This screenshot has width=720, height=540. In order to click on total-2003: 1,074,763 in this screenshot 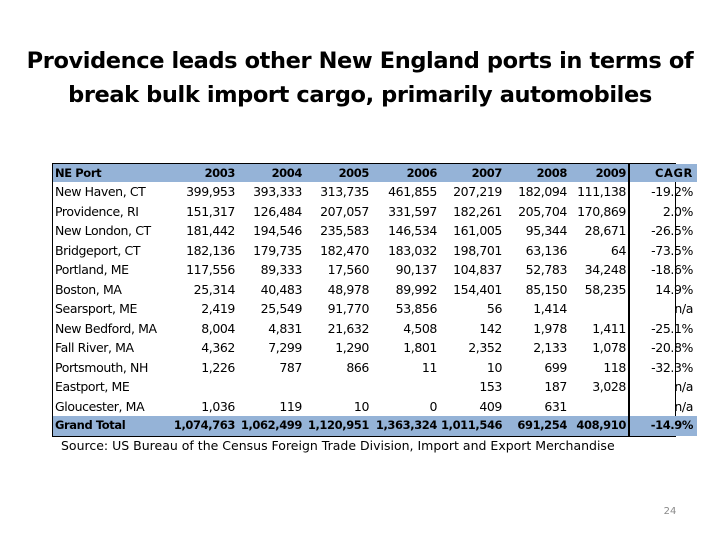, I will do `click(204, 426)`.